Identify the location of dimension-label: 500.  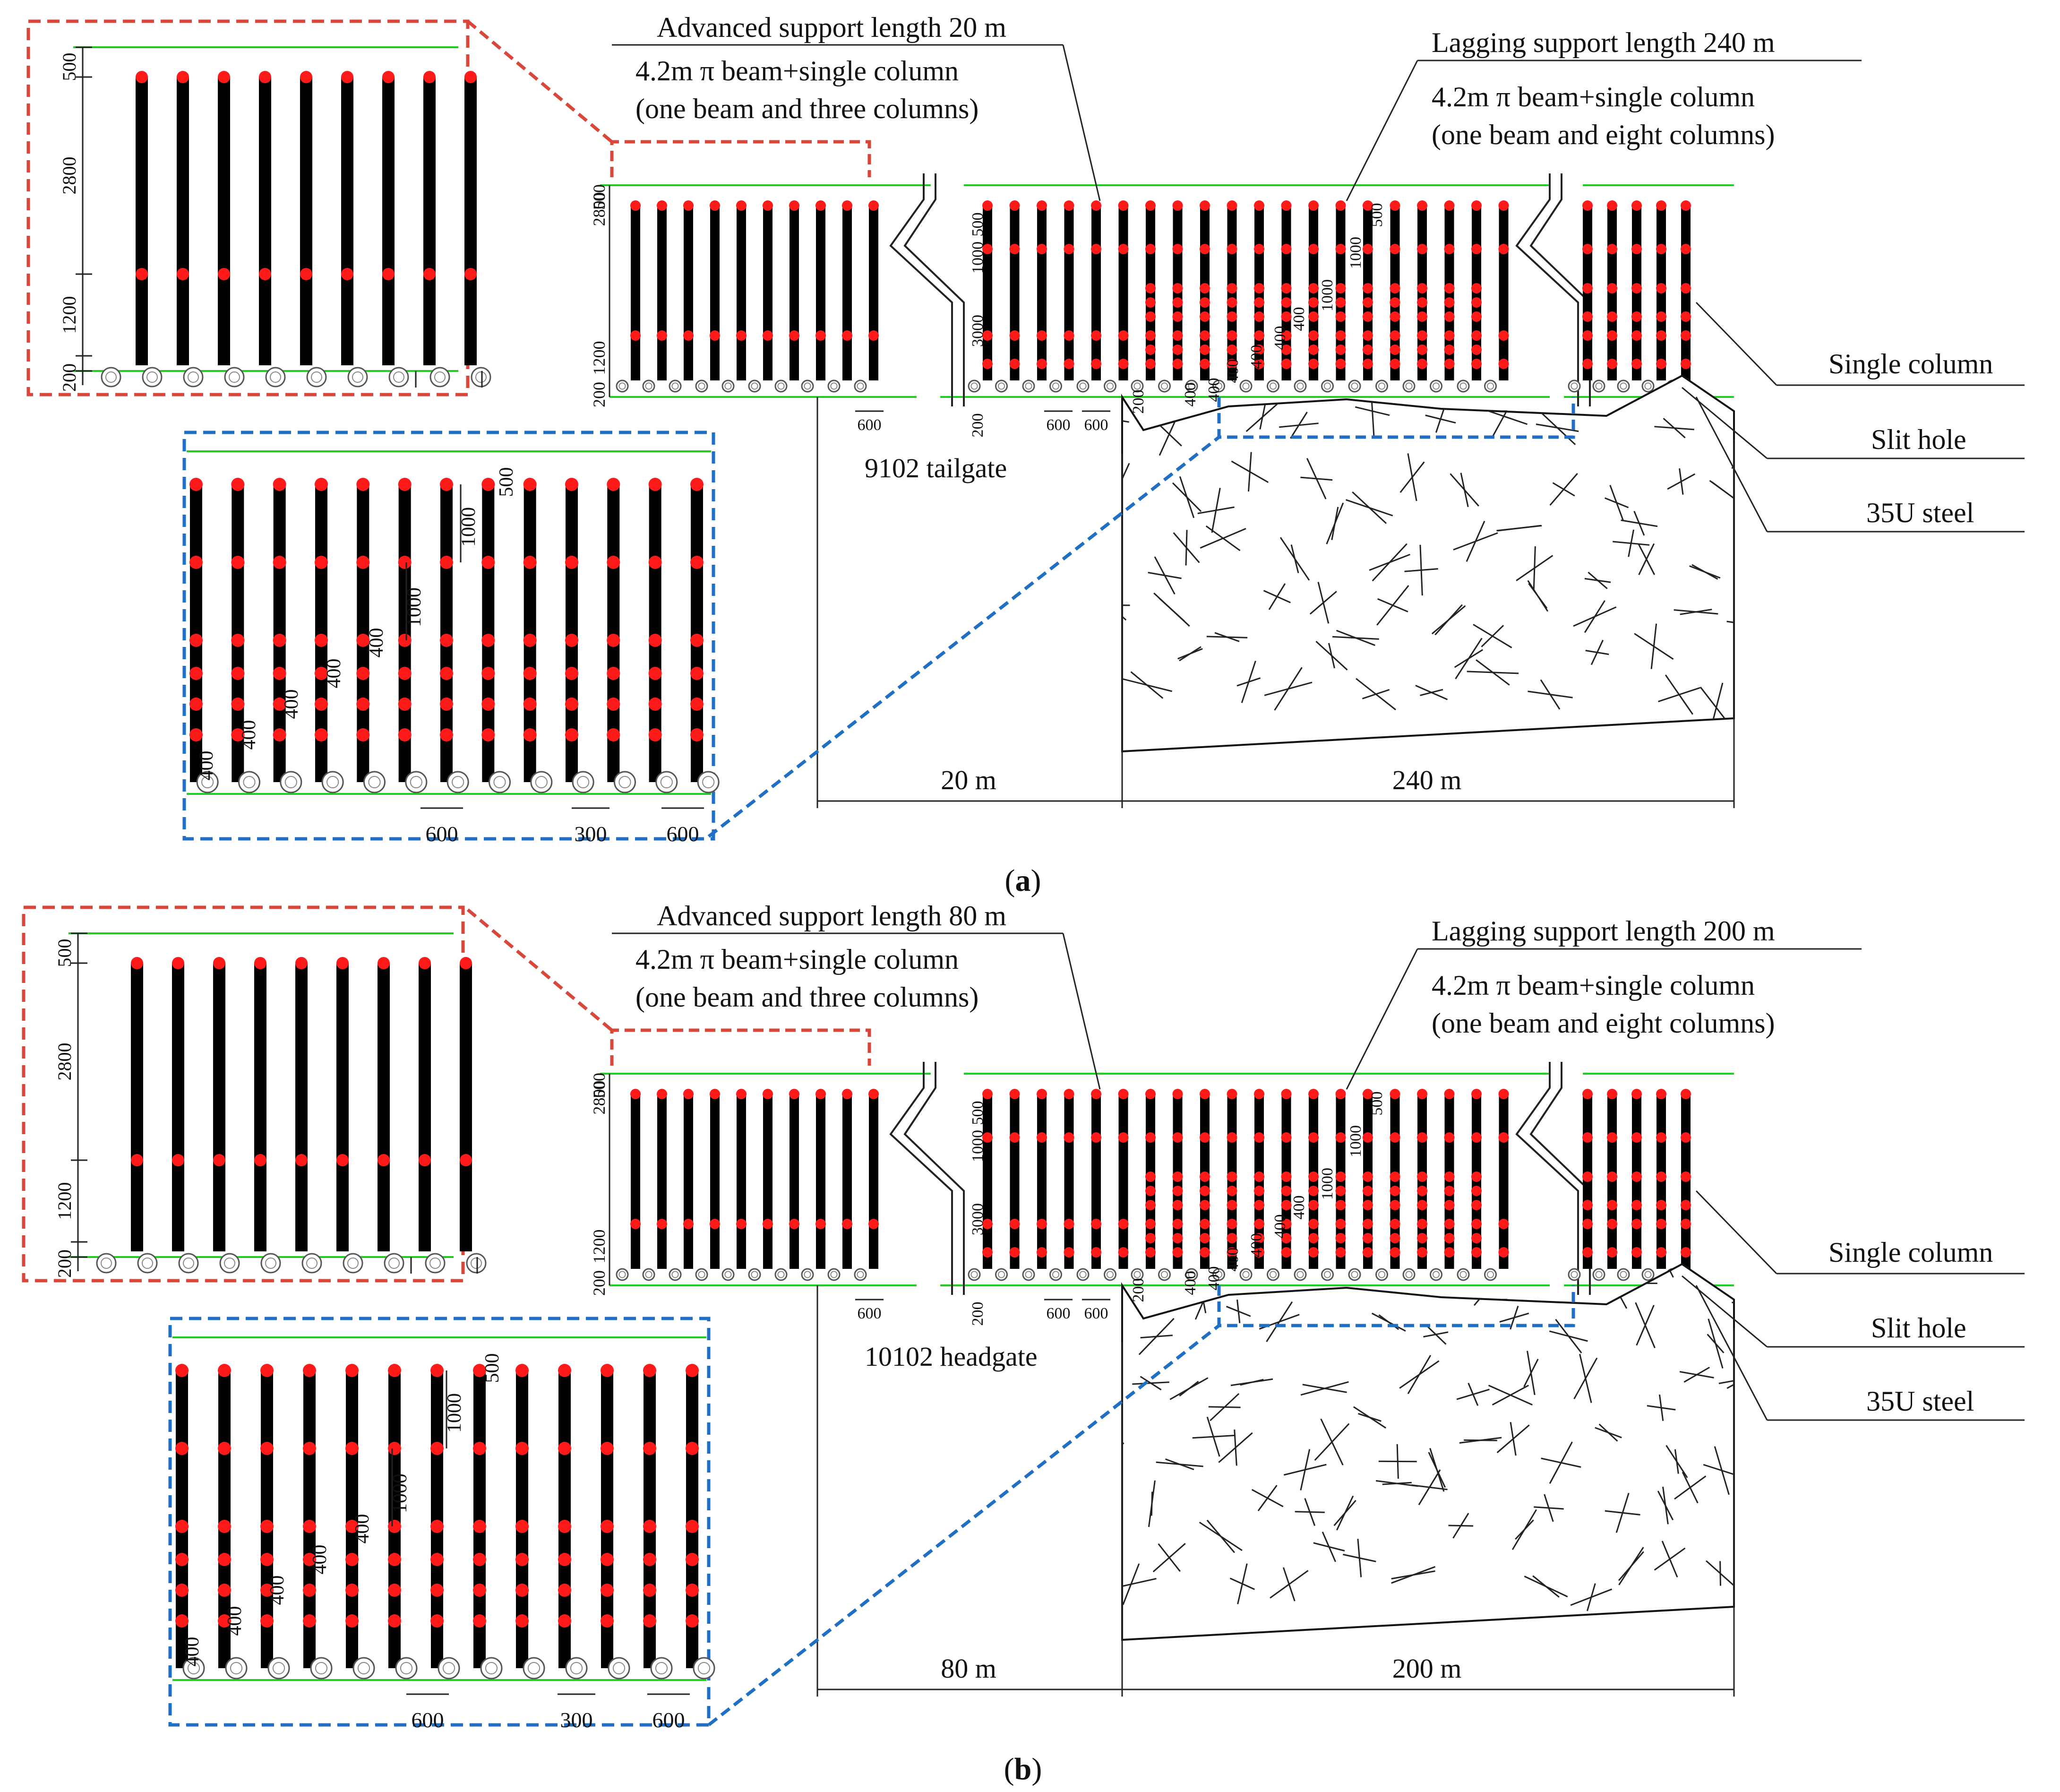
(1377, 1104).